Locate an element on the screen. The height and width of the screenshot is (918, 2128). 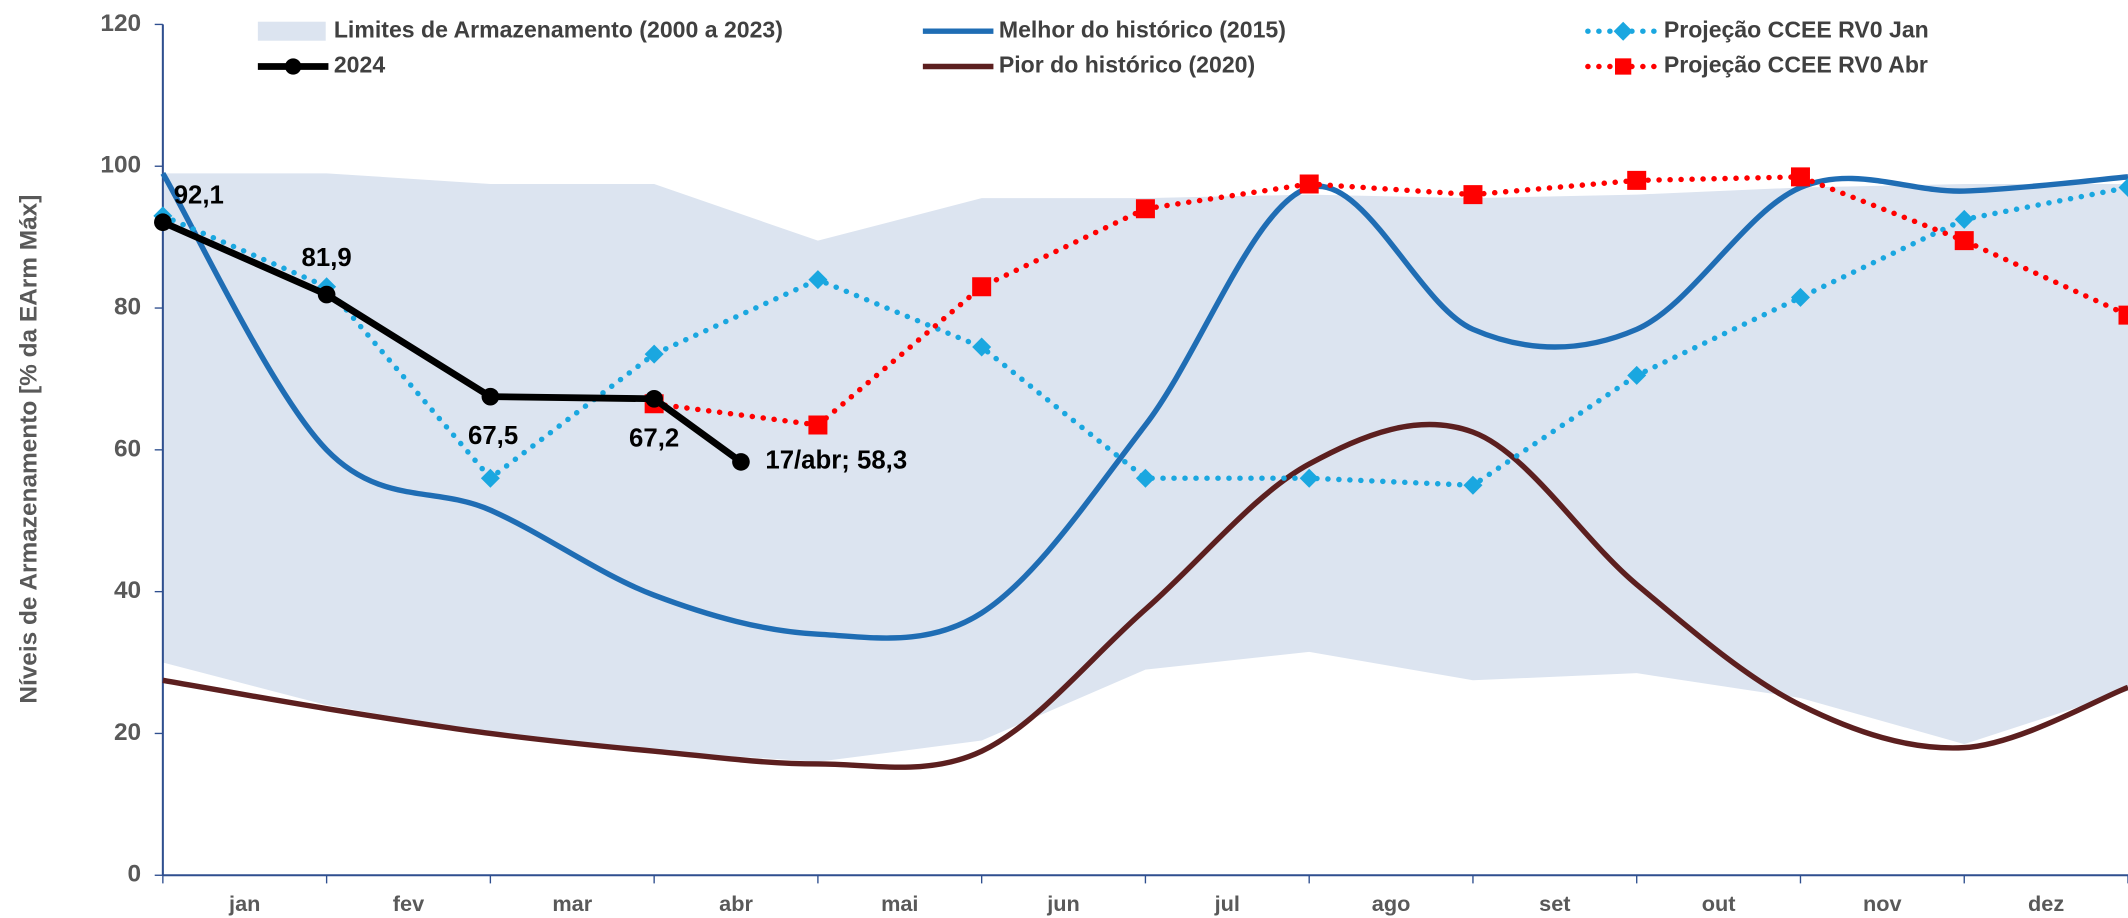
data-label: 92,1 is located at coordinates (199, 195).